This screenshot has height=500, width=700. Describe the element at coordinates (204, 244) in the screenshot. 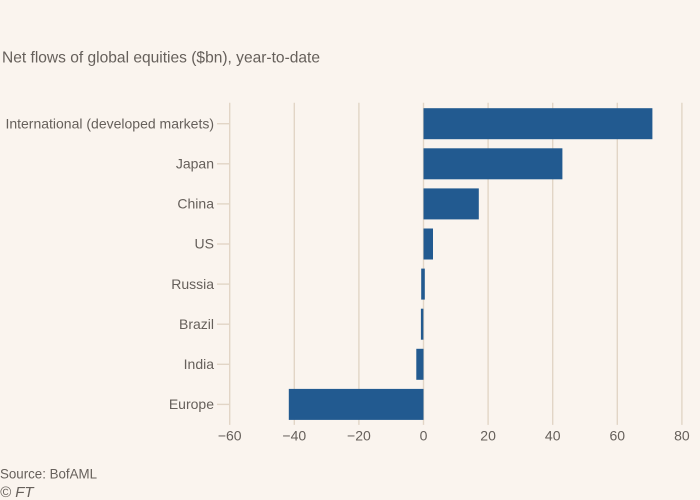

I see `svg-text: US` at that location.